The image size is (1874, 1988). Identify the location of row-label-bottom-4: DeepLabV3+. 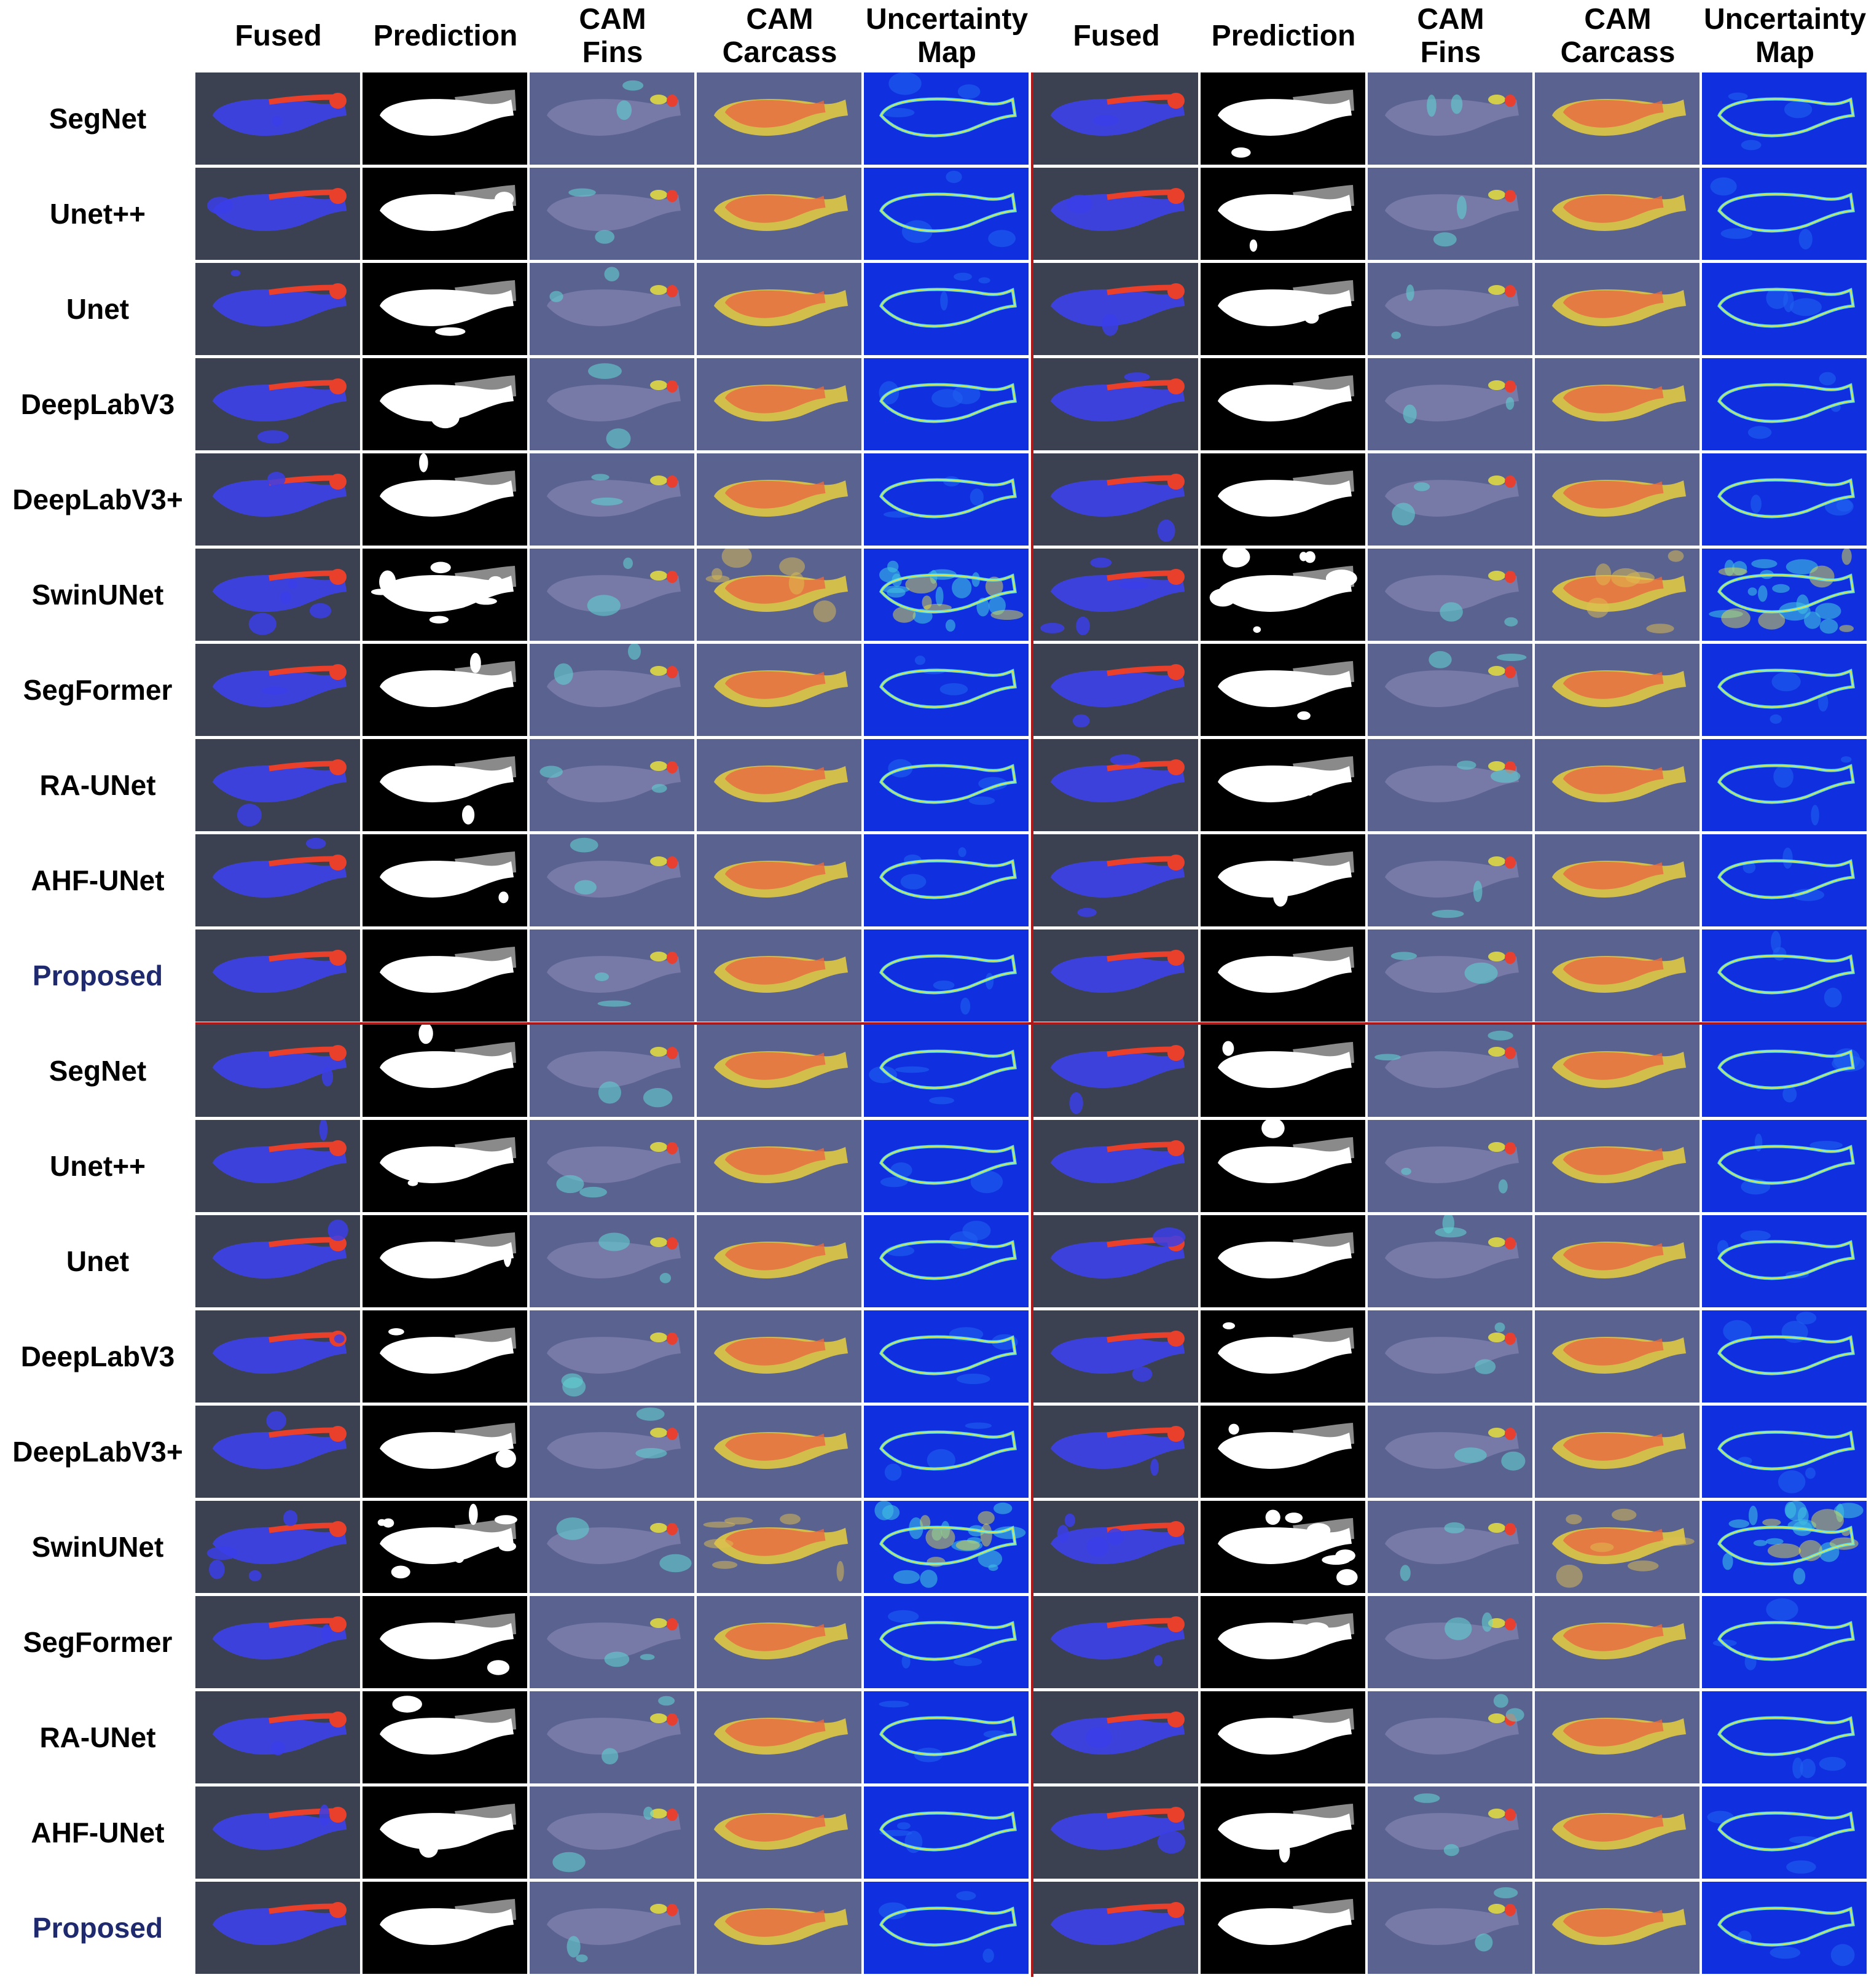
(97, 1452).